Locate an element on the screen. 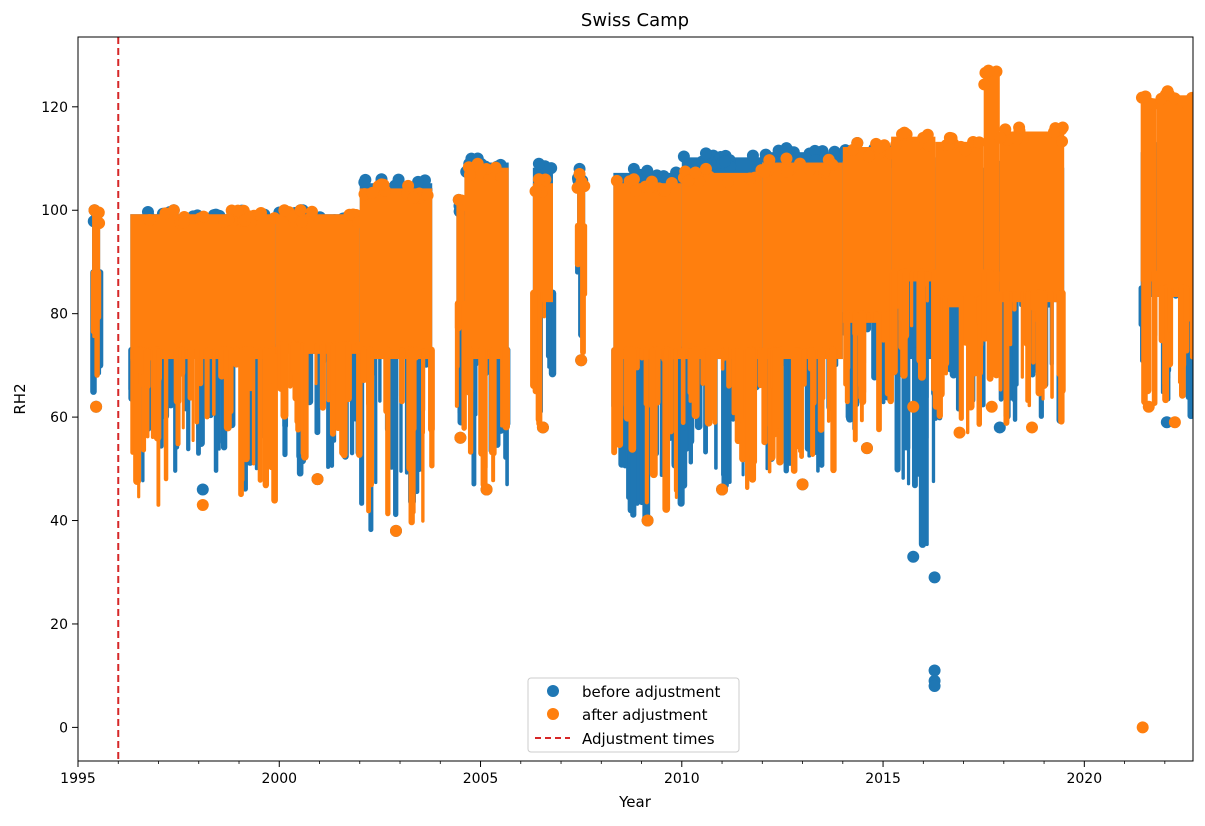  y-tick-label: 100 is located at coordinates (54, 211).